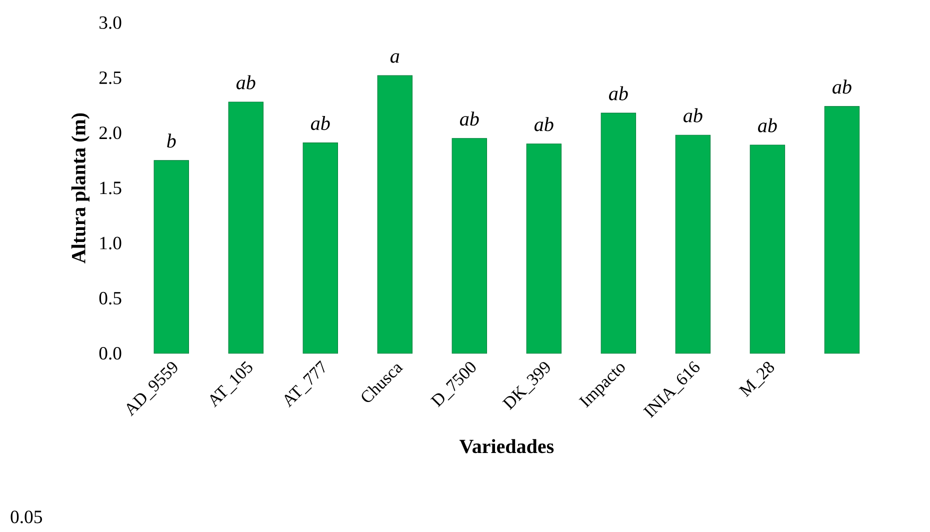  I want to click on text: 0.05, so click(26, 517).